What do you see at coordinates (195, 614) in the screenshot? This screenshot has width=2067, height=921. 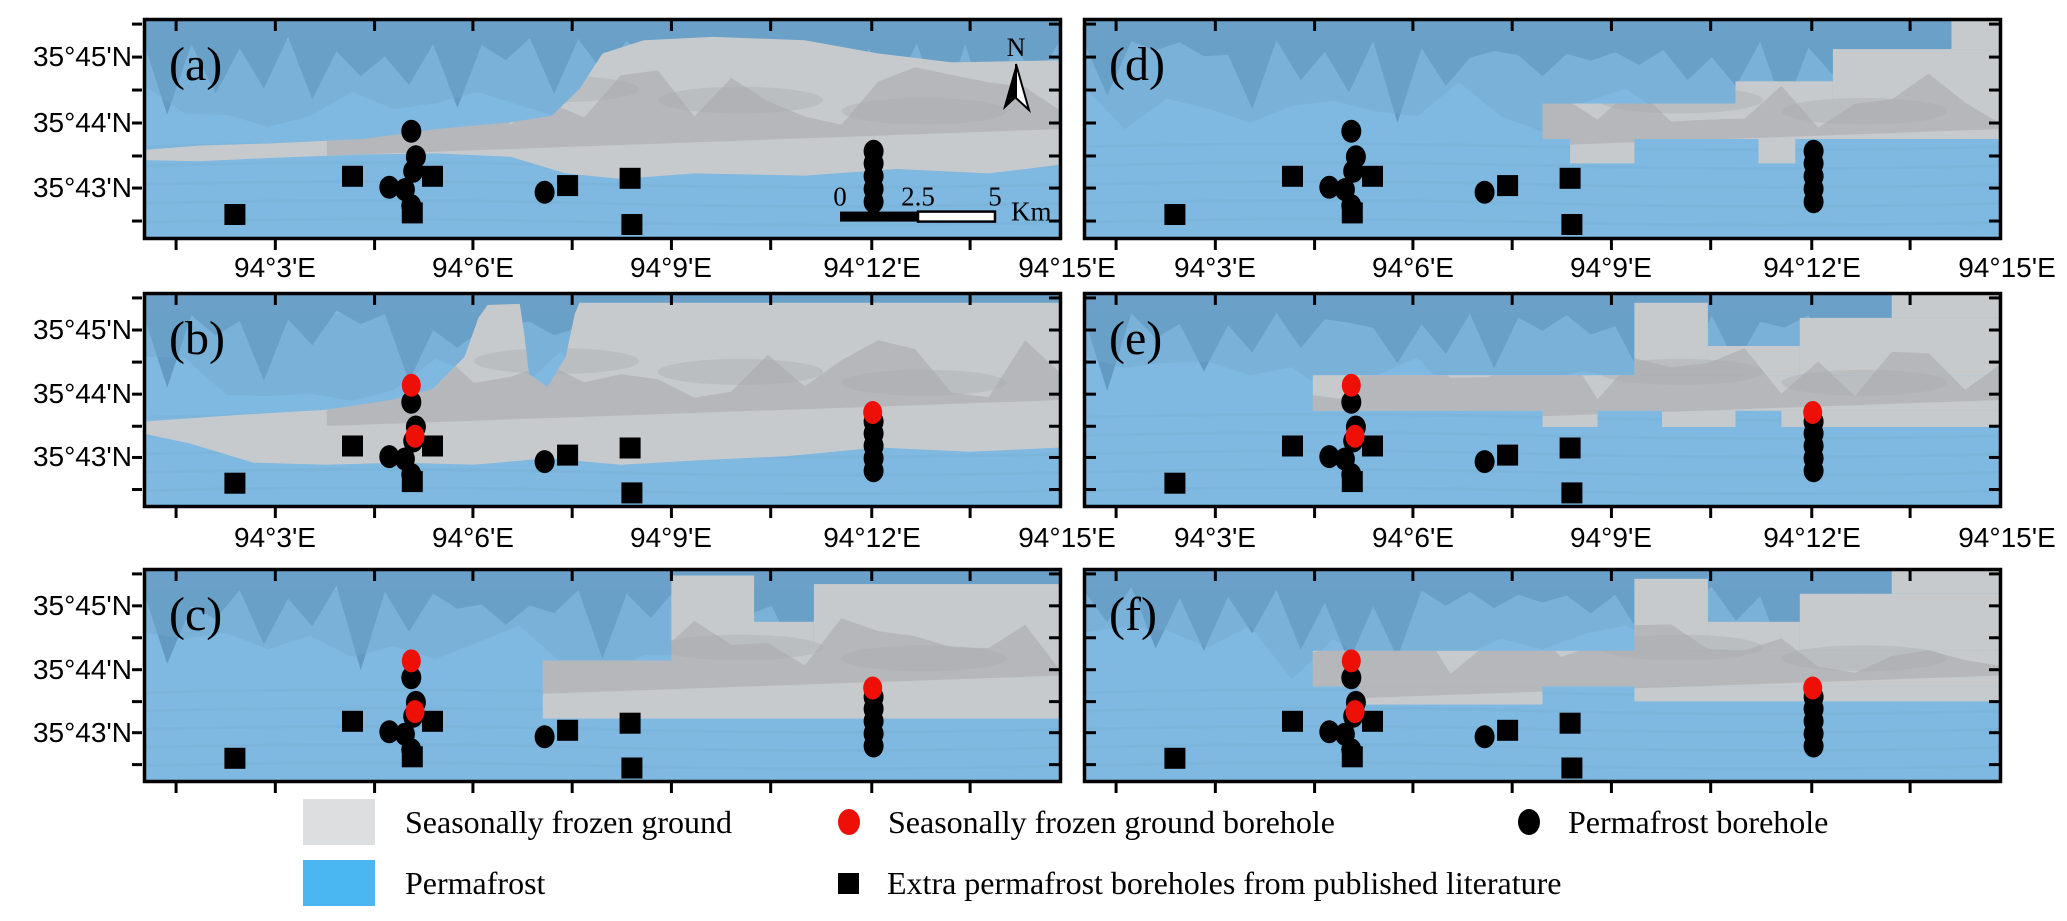 I see `panel-label-c: (c)` at bounding box center [195, 614].